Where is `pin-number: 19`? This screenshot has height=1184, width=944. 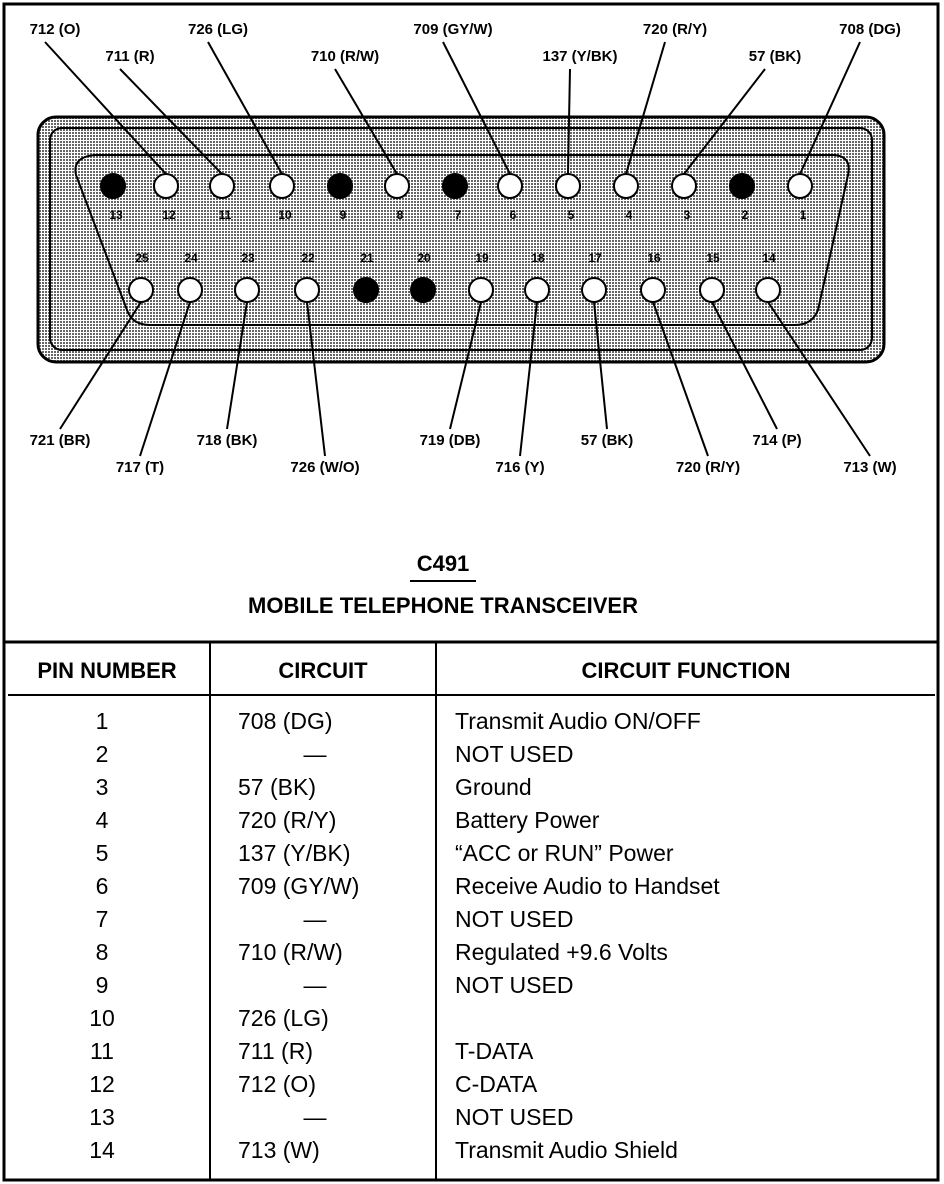
pin-number: 19 is located at coordinates (482, 258).